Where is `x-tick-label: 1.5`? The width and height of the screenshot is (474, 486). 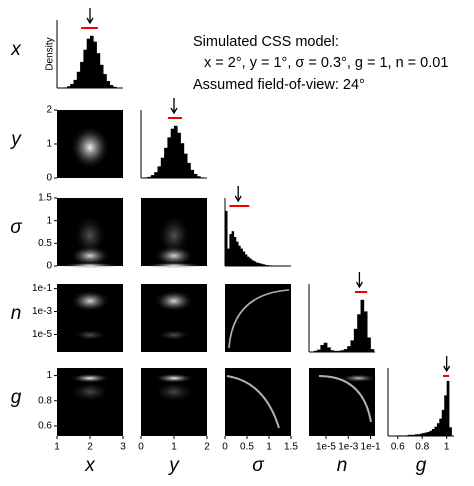 x-tick-label: 1.5 is located at coordinates (291, 447).